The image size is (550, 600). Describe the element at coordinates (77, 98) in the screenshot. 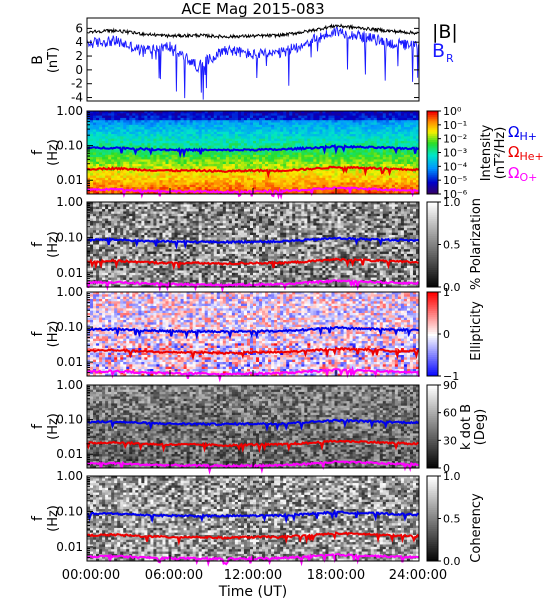

I see `y-tick-label: -4` at that location.